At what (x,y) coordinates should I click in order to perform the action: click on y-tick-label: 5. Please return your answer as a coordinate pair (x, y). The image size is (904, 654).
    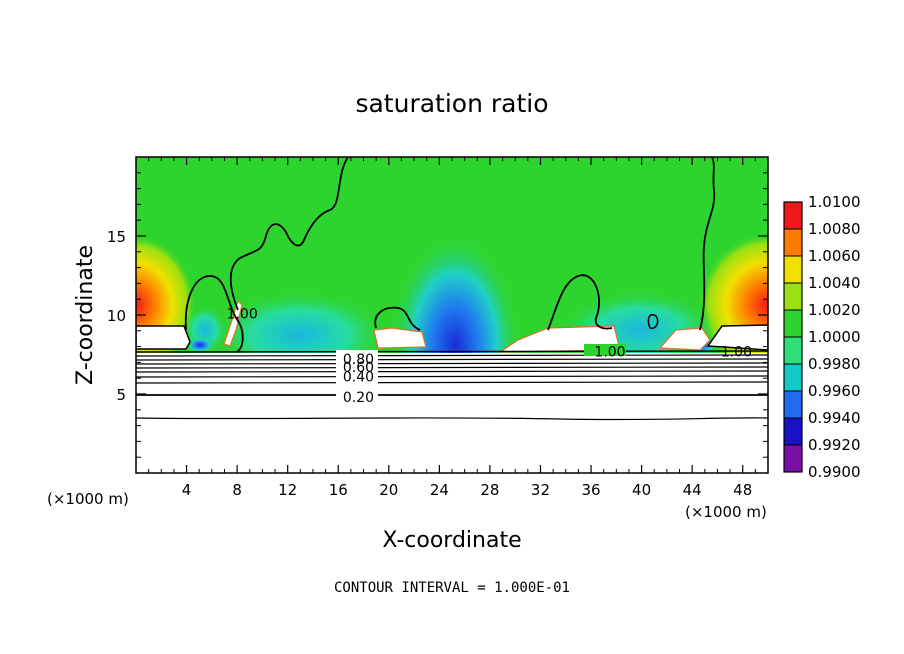
    Looking at the image, I should click on (121, 395).